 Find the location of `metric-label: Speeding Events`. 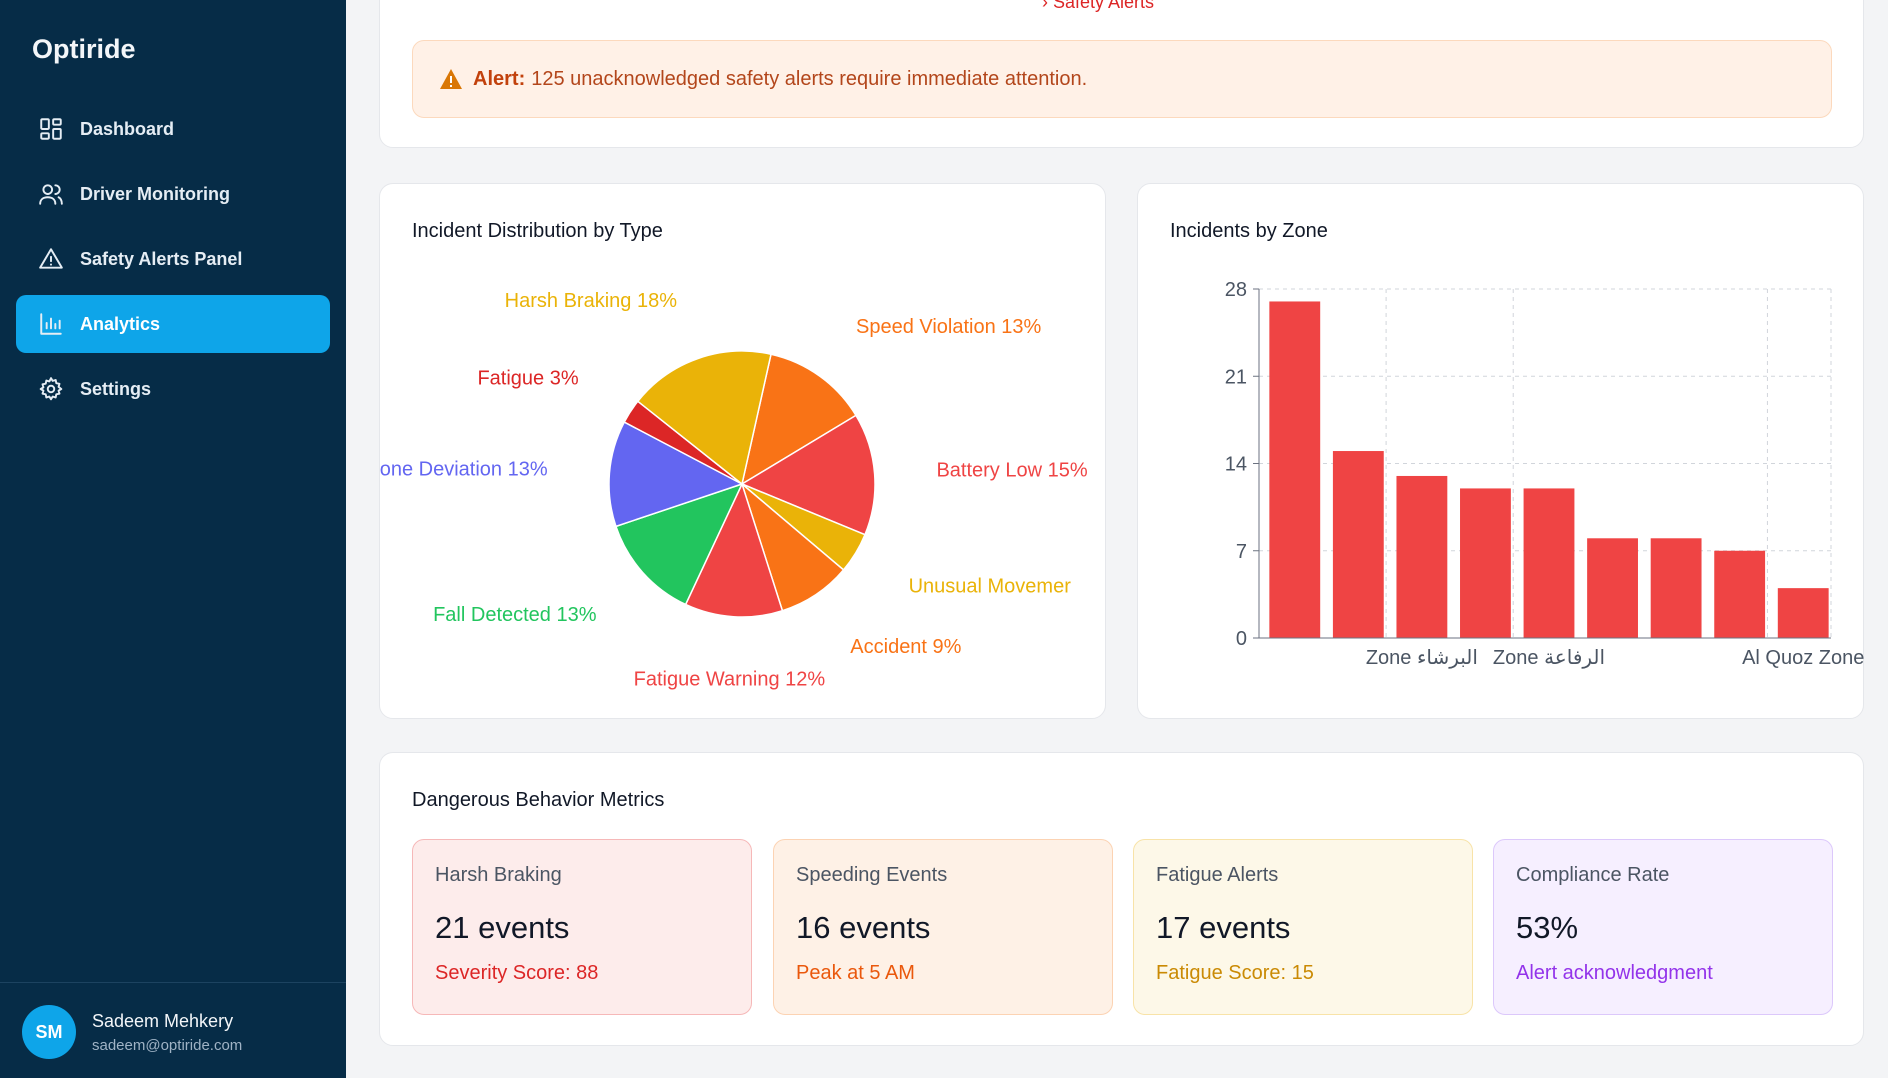

metric-label: Speeding Events is located at coordinates (872, 875).